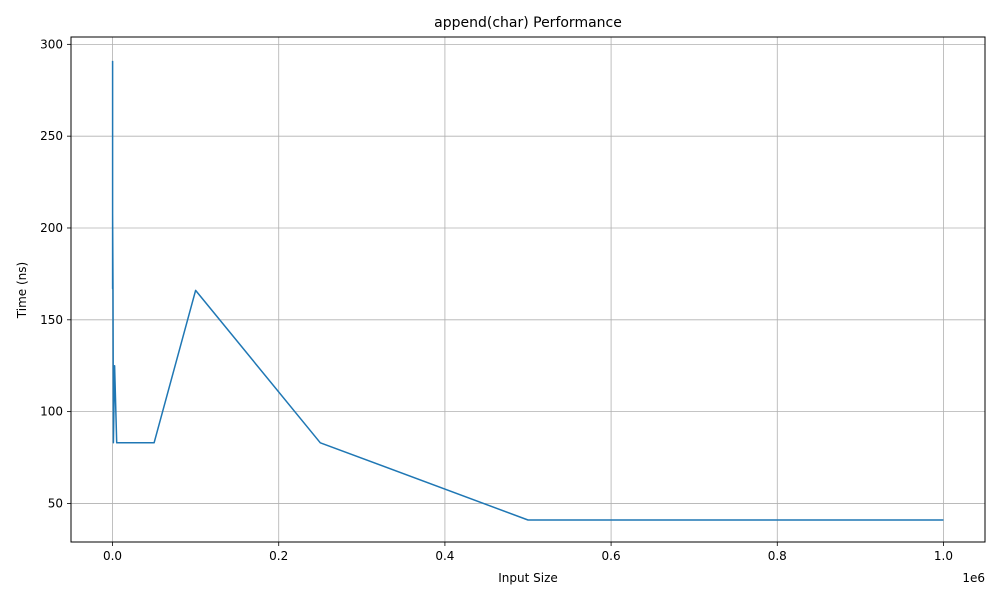 This screenshot has height=600, width=1000. What do you see at coordinates (973, 578) in the screenshot?
I see `x-axis-offset-text: 1e6` at bounding box center [973, 578].